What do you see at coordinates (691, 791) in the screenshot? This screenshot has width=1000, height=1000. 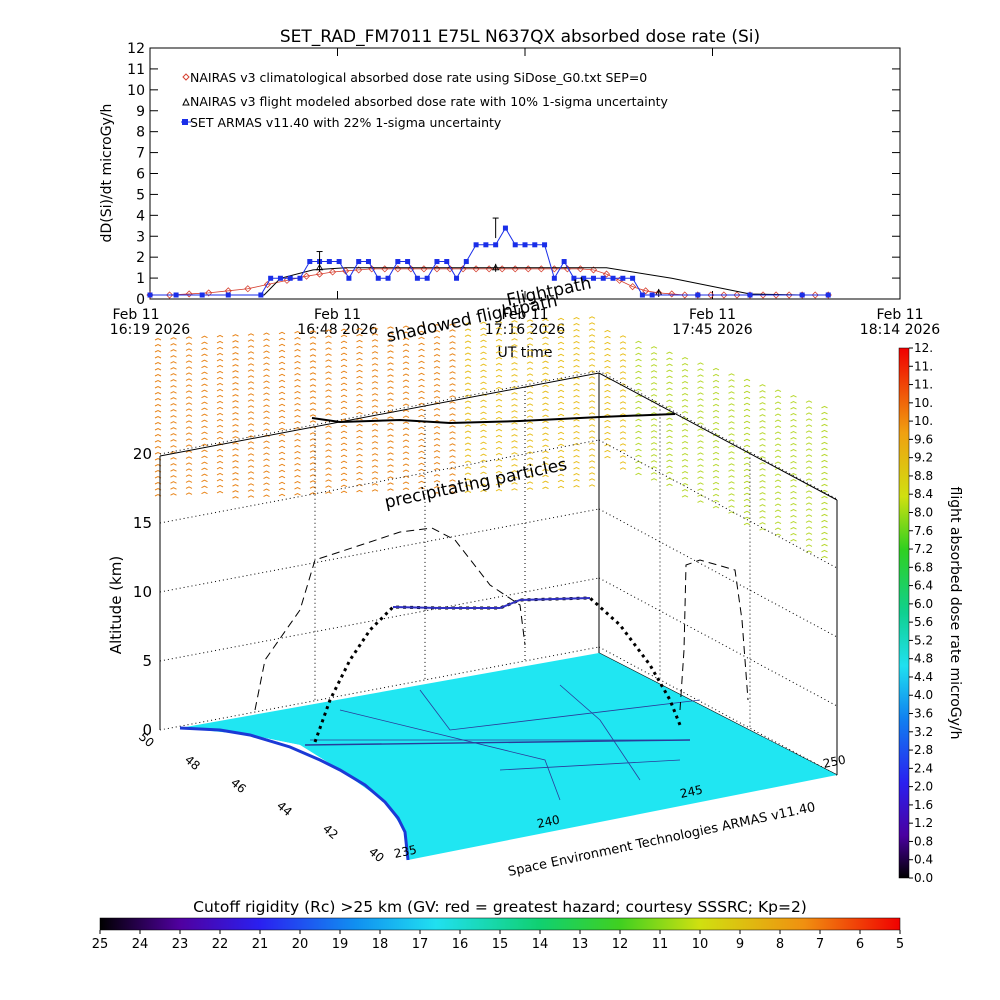 I see `longitude-tick-label: 245` at bounding box center [691, 791].